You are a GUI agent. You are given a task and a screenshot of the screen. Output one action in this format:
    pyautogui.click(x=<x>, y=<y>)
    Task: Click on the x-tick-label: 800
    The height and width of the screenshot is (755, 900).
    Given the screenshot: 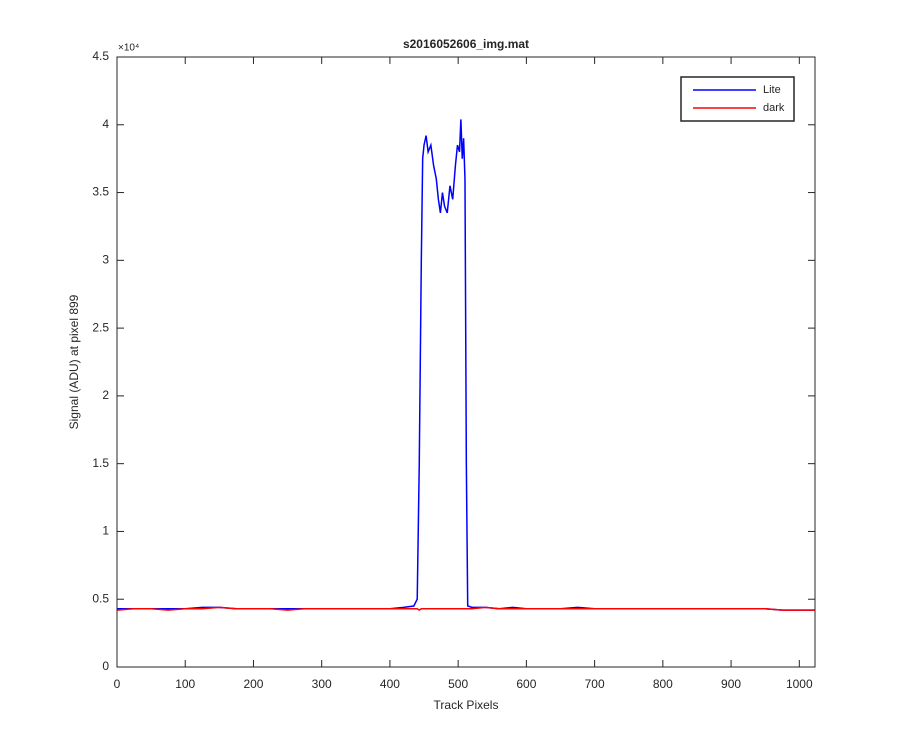 What is the action you would take?
    pyautogui.click(x=663, y=684)
    